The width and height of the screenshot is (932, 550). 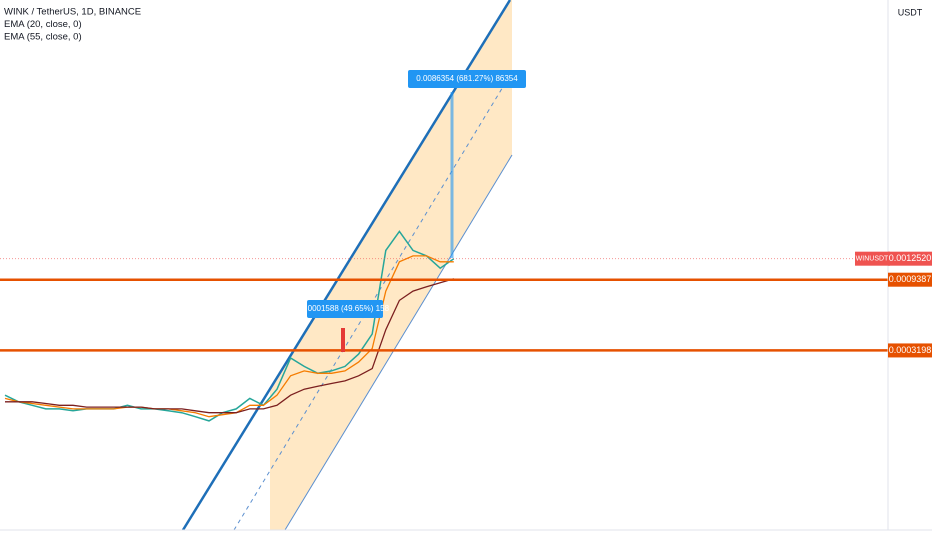 I want to click on level-label: 0.0009387, so click(x=910, y=279).